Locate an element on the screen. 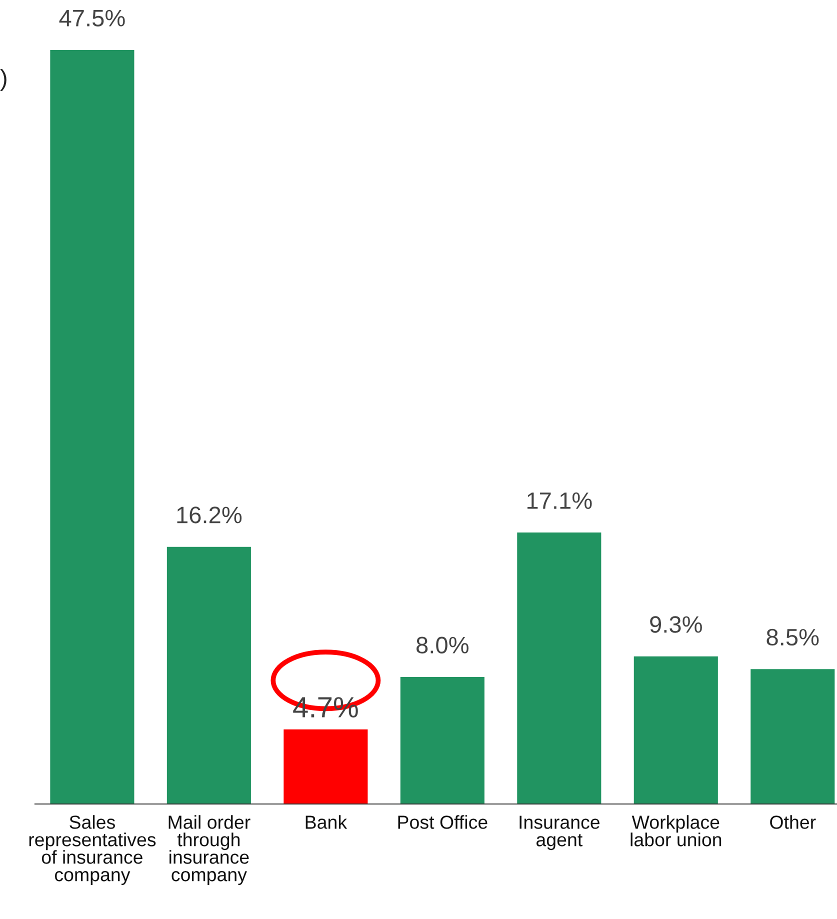 This screenshot has height=919, width=837. data-label: 9.3% is located at coordinates (676, 624).